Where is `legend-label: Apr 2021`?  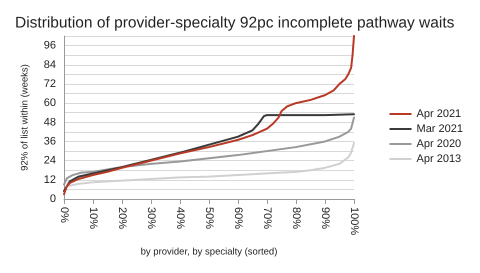
legend-label: Apr 2021 is located at coordinates (439, 114).